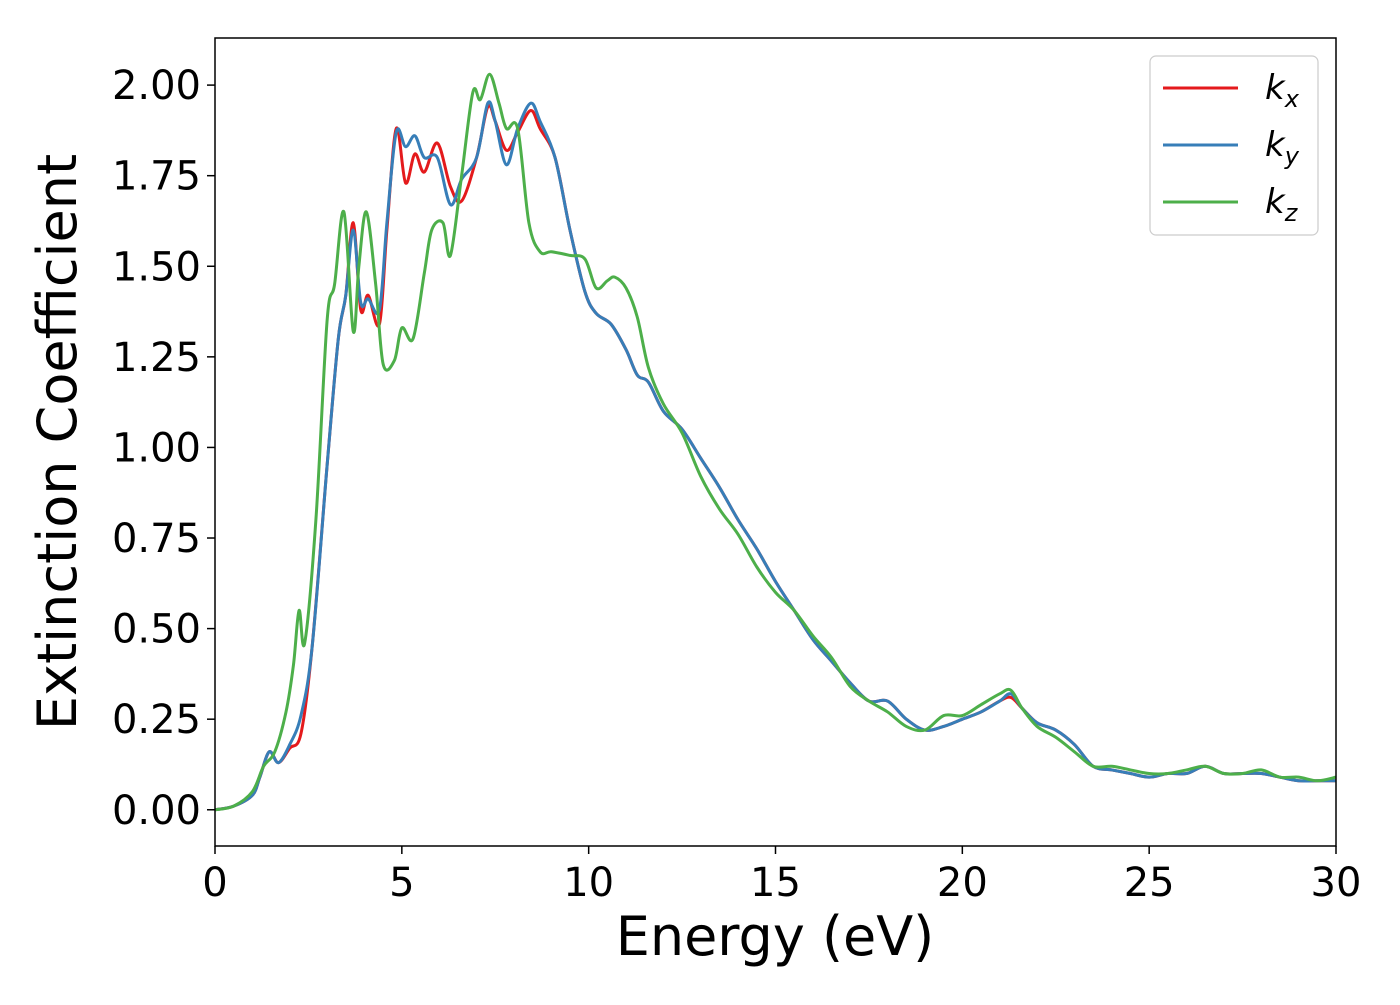 The width and height of the screenshot is (1400, 1005). Describe the element at coordinates (1336, 883) in the screenshot. I see `x-tick-label: 30` at that location.